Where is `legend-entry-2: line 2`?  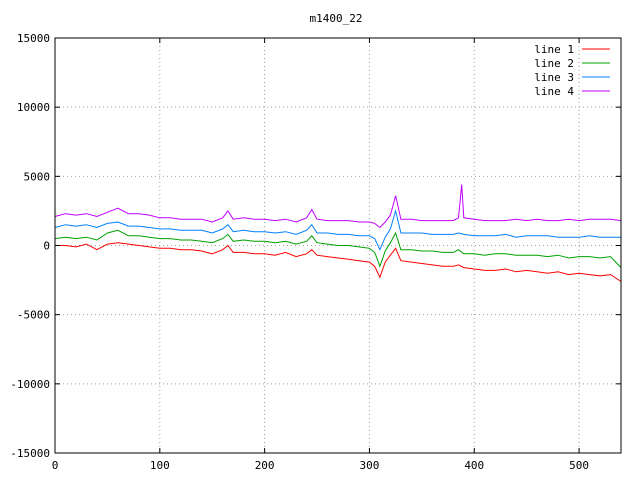
legend-entry-2: line 2 is located at coordinates (572, 63).